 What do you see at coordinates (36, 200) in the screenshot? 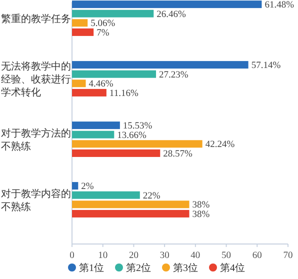
I see `y-tick-label: 对于教学内容的不熟练` at bounding box center [36, 200].